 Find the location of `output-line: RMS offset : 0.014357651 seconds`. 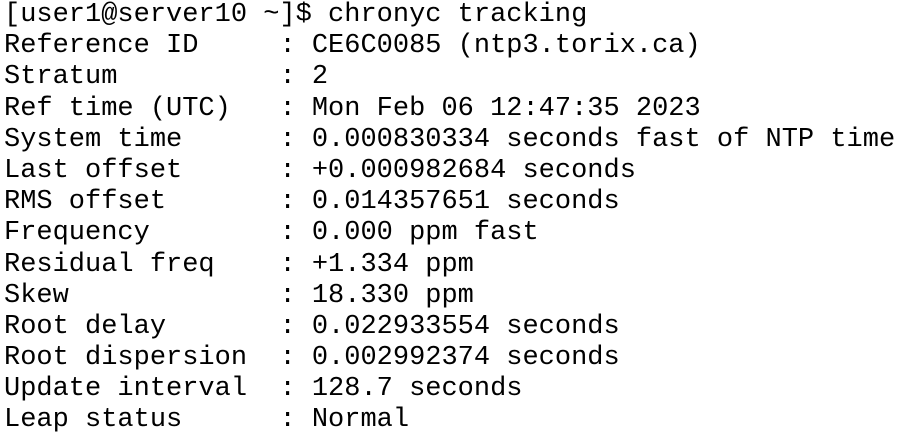

output-line: RMS offset : 0.014357651 seconds is located at coordinates (312, 202).